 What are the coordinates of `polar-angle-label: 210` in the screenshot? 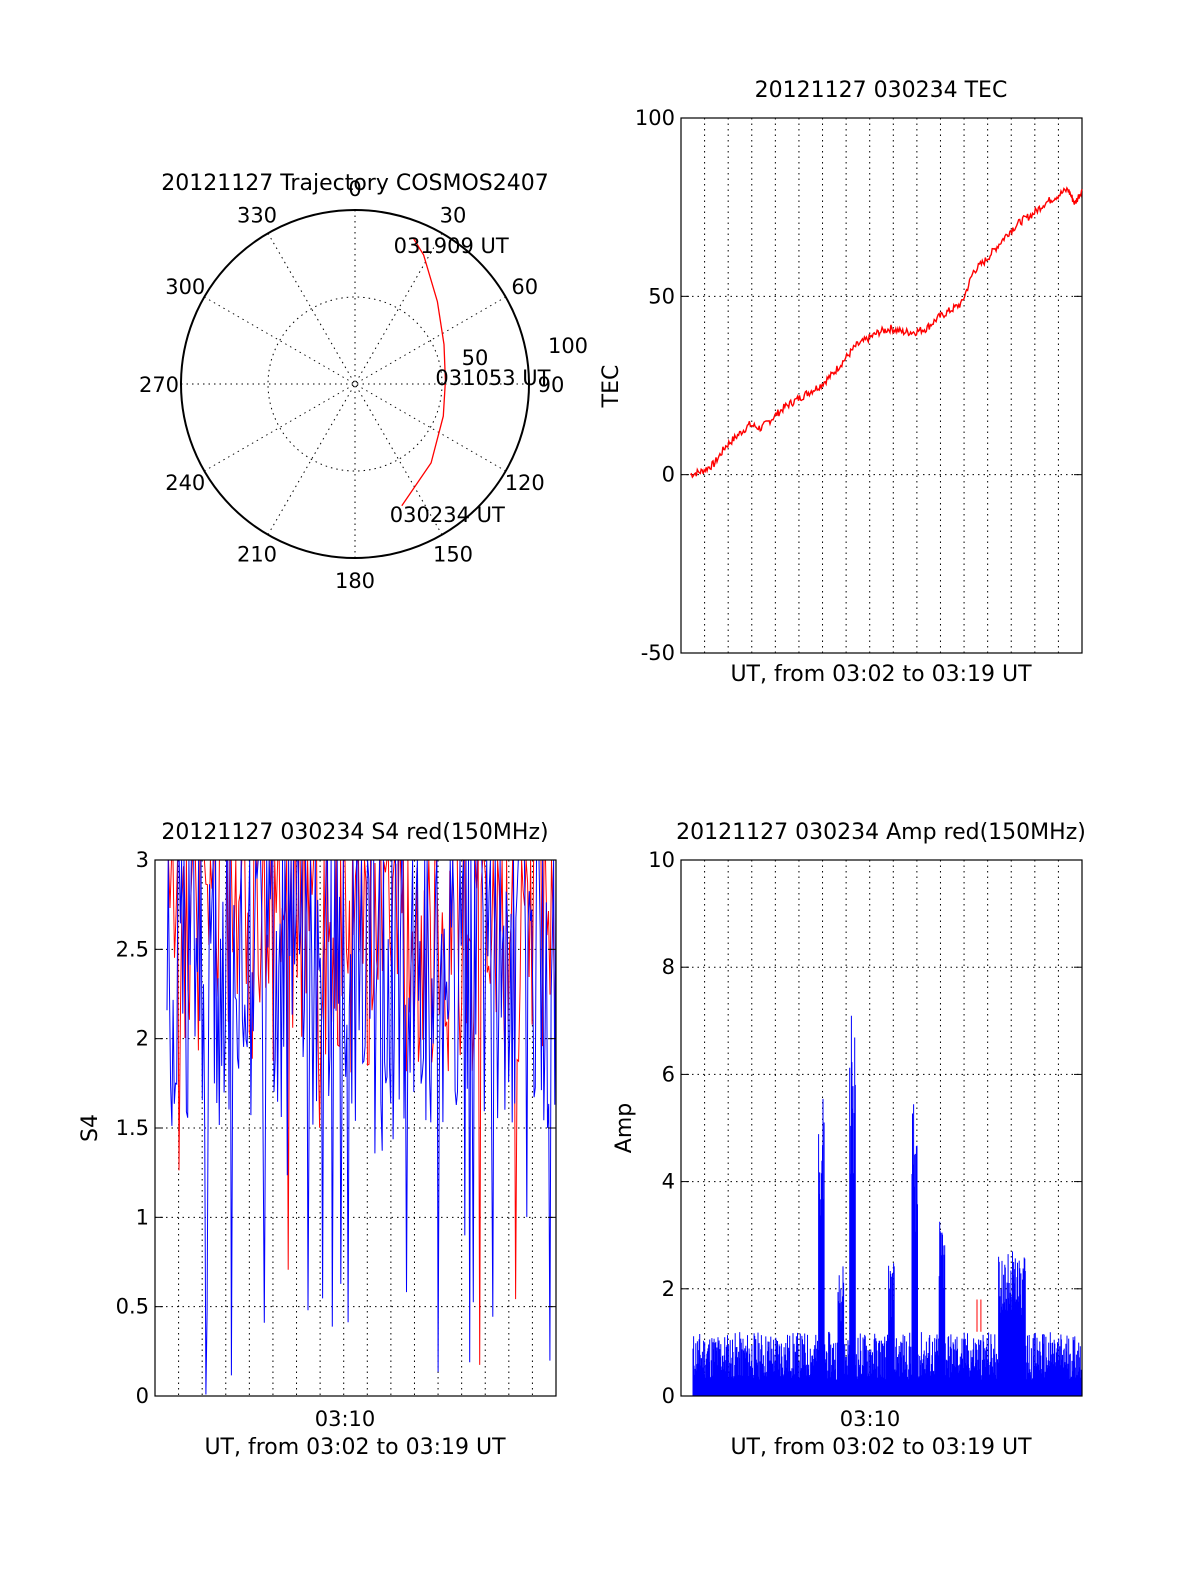 It's located at (257, 555).